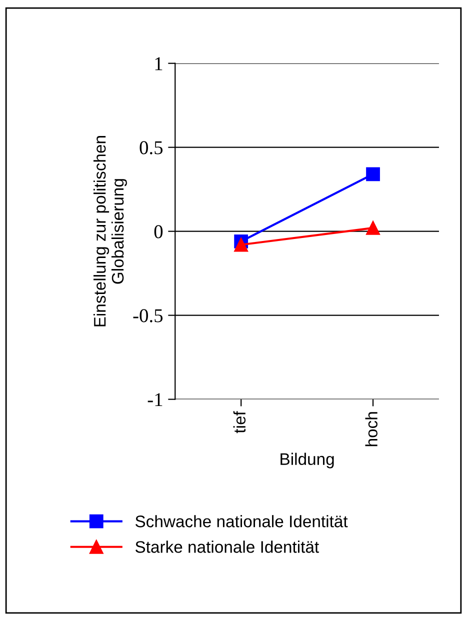 This screenshot has width=467, height=621. Describe the element at coordinates (158, 63) in the screenshot. I see `y-tick-label: 1` at that location.